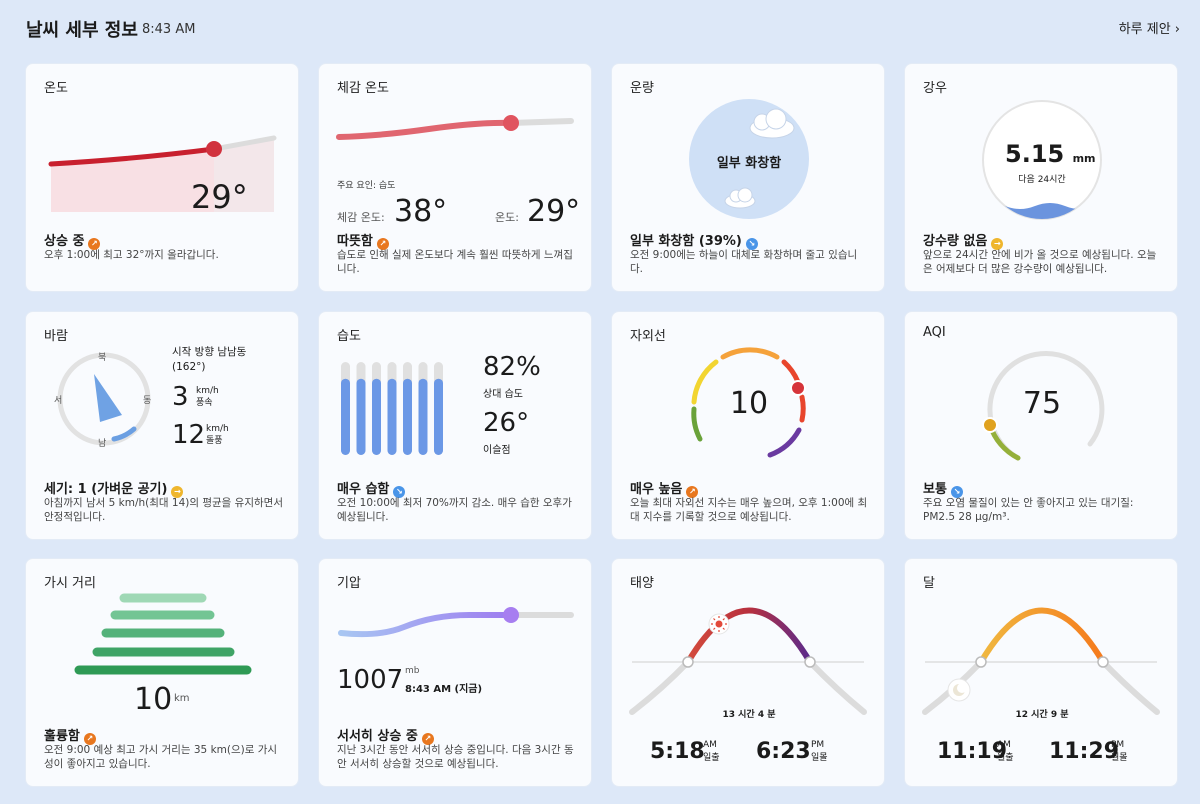 This screenshot has height=804, width=1200. What do you see at coordinates (64, 241) in the screenshot?
I see `status-text: 상승 중` at bounding box center [64, 241].